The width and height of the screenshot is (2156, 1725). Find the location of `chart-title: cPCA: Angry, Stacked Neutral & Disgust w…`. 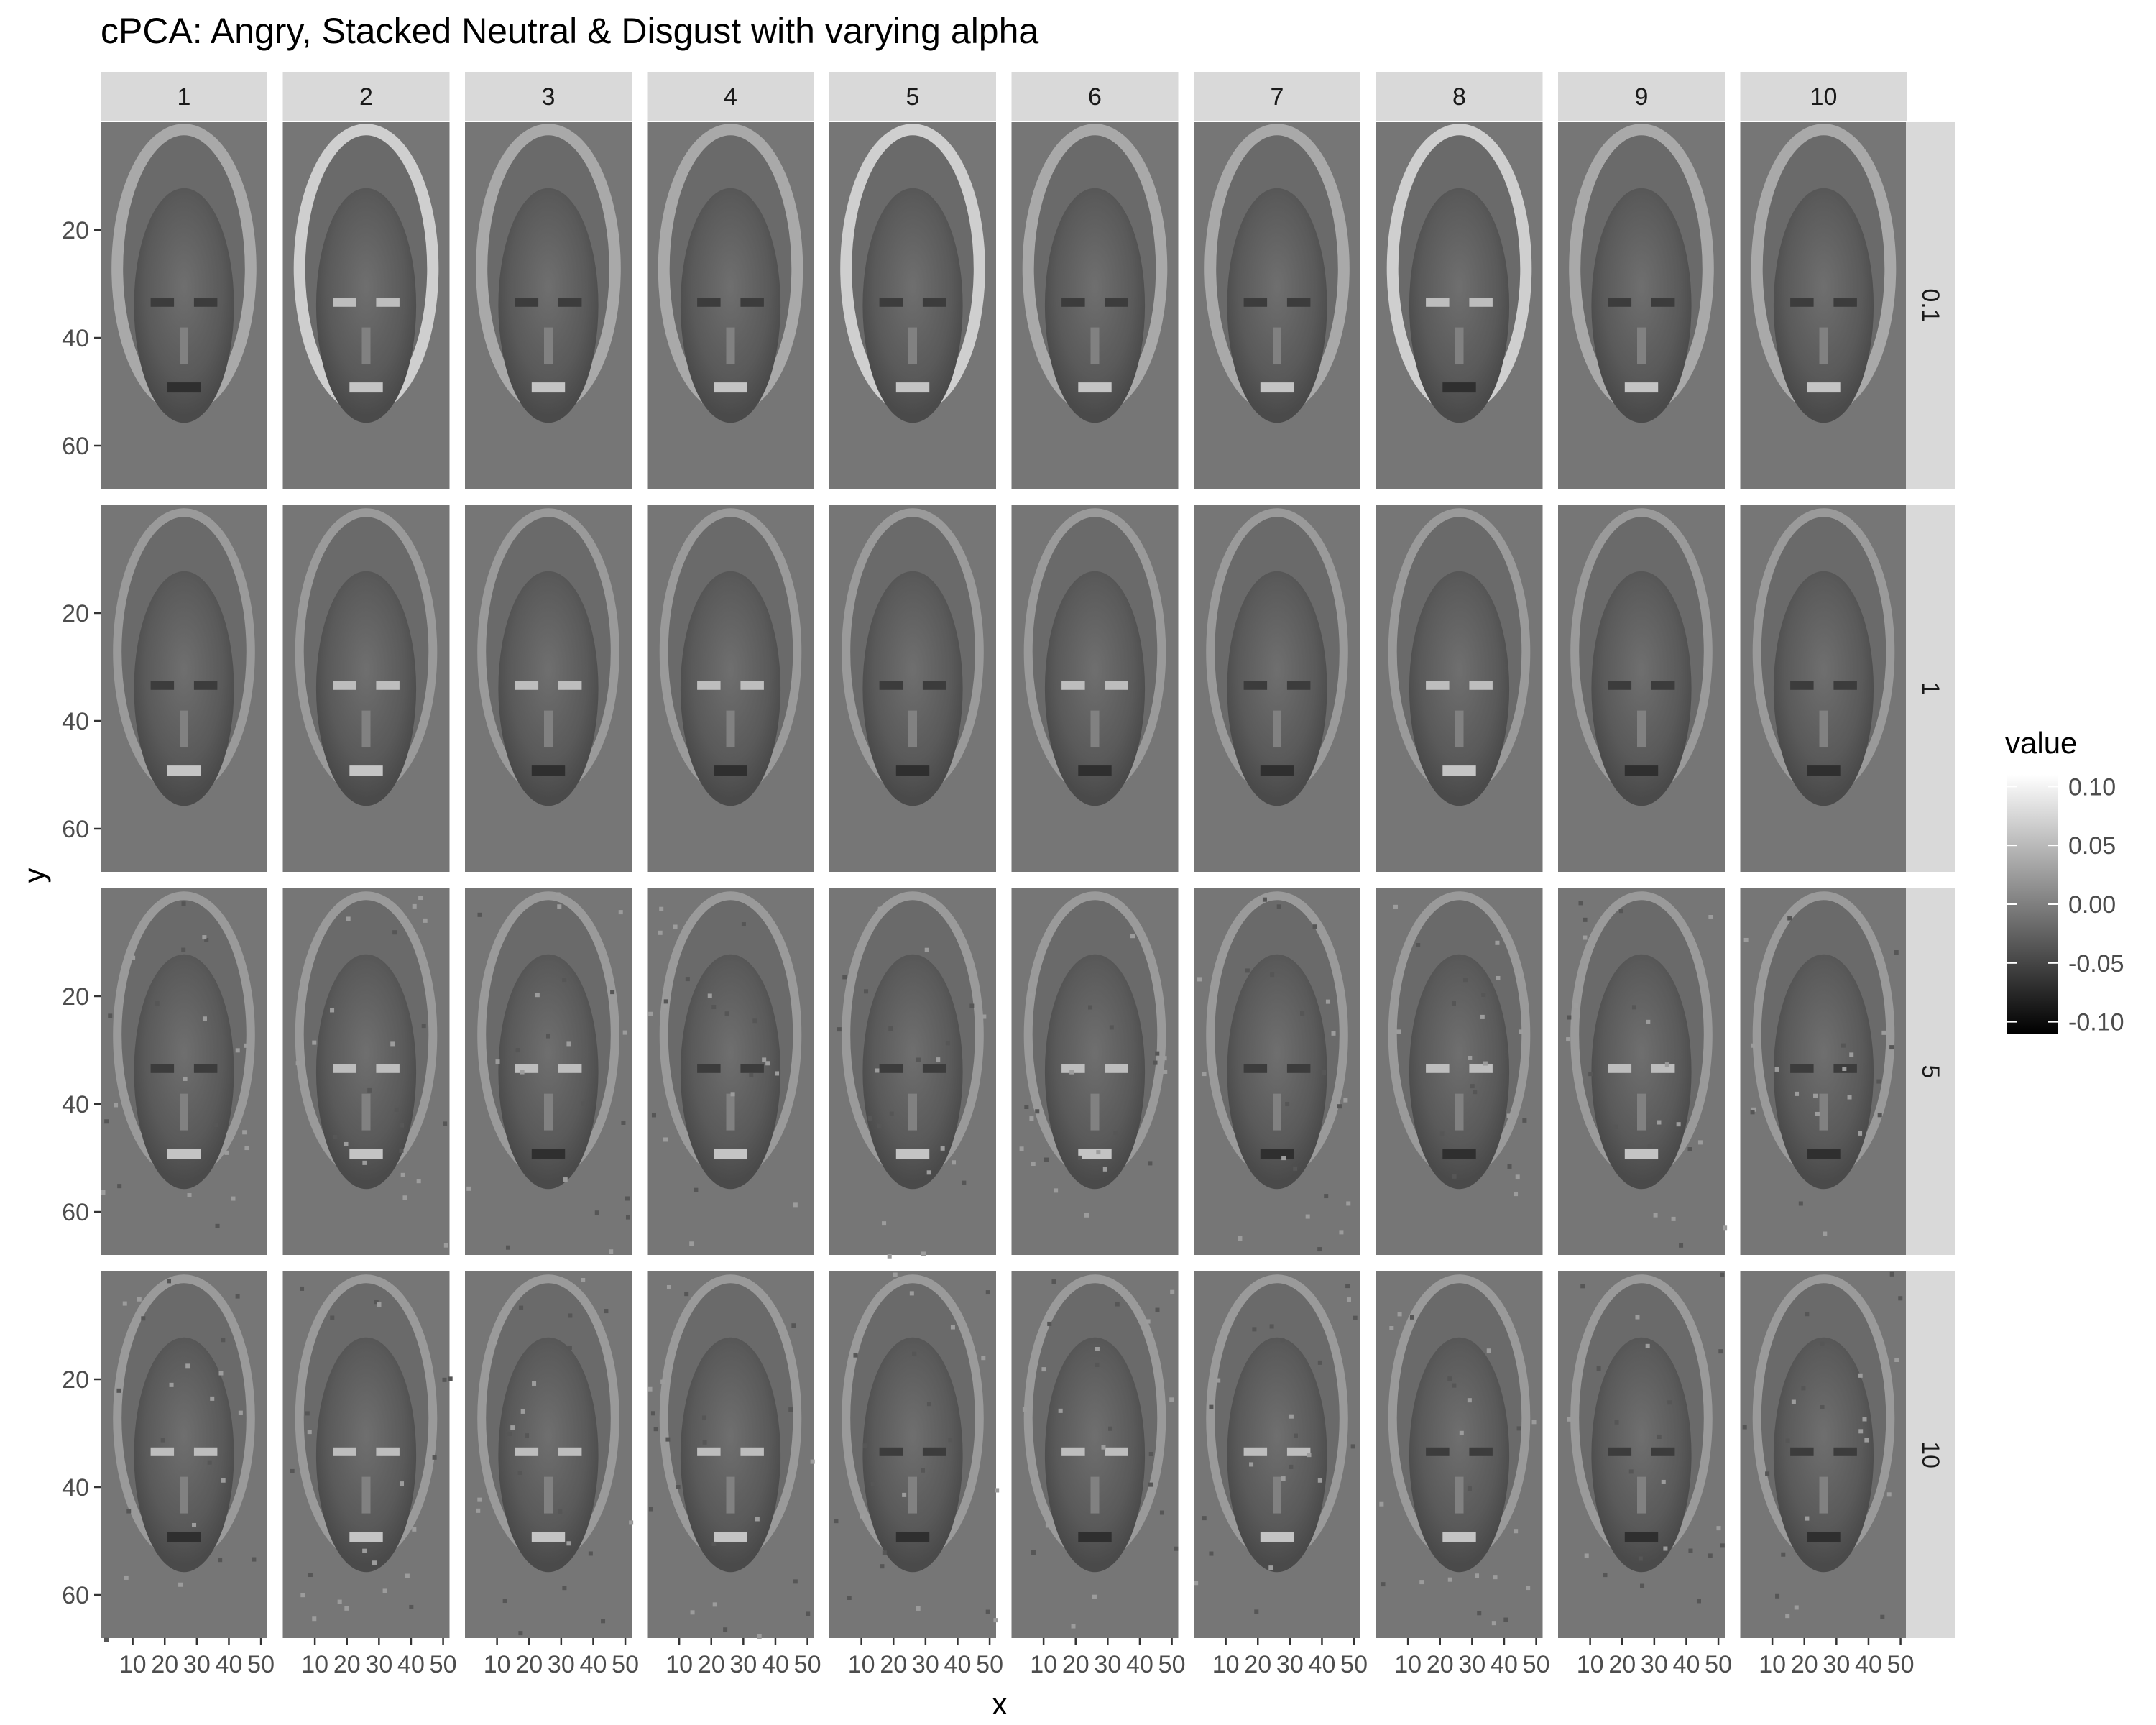

chart-title: cPCA: Angry, Stacked Neutral & Disgust w… is located at coordinates (570, 31).